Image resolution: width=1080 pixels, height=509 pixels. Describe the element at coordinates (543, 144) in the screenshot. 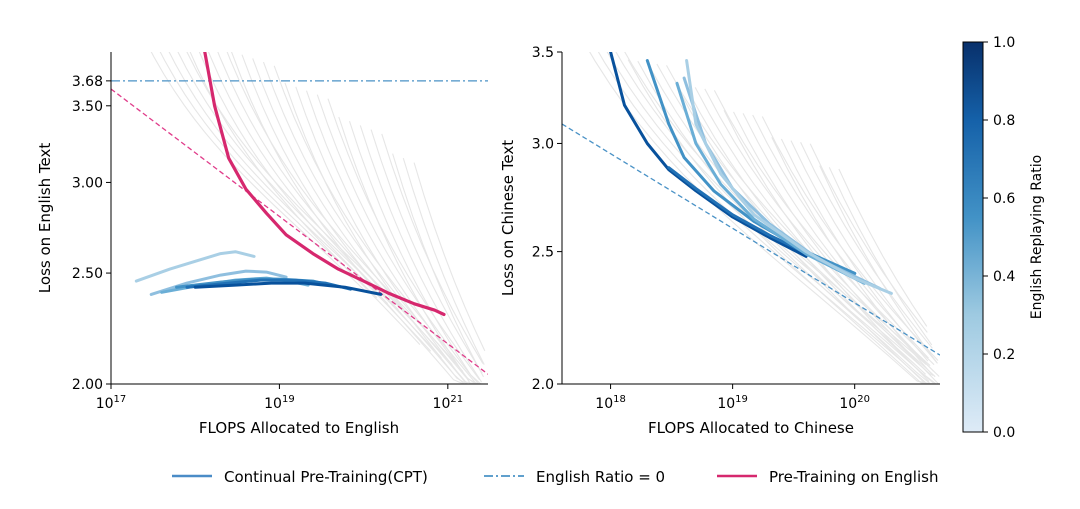

I see `y-tick-label: 3.0` at that location.